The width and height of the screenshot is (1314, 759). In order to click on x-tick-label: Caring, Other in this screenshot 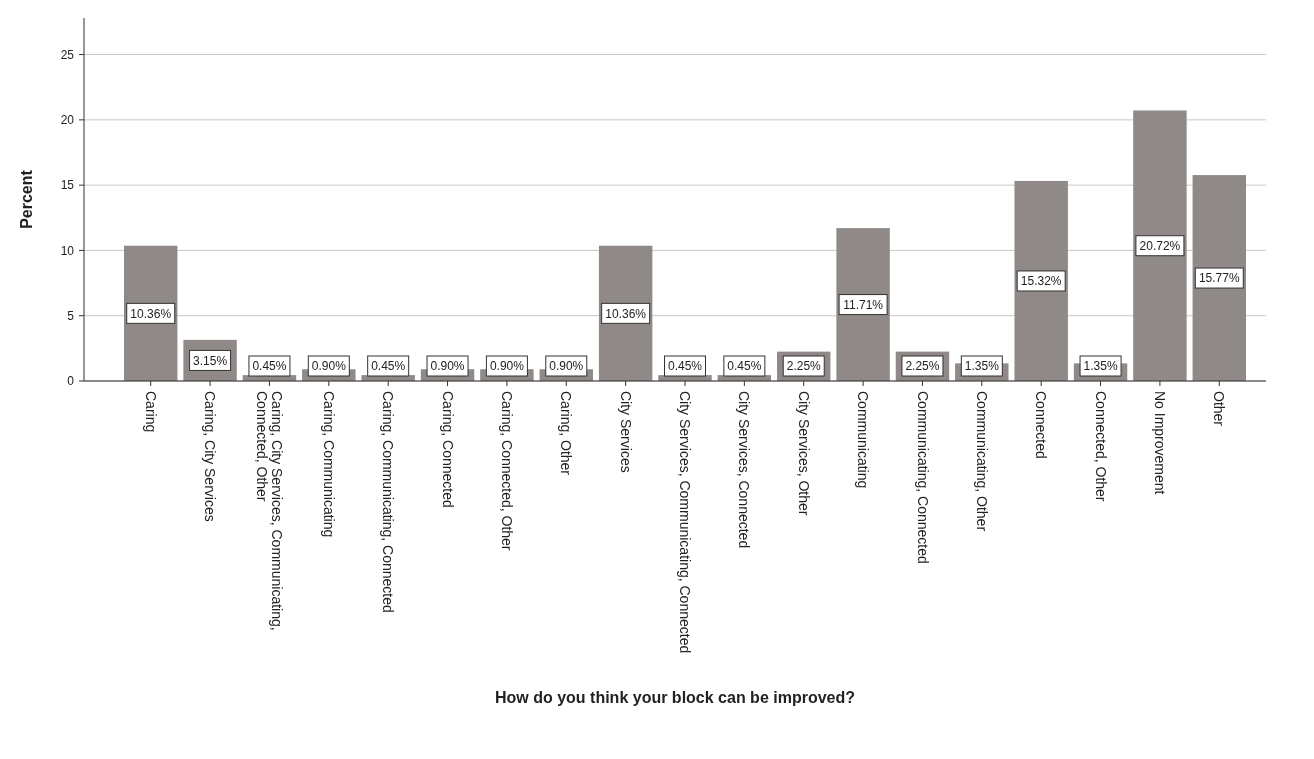, I will do `click(566, 433)`.